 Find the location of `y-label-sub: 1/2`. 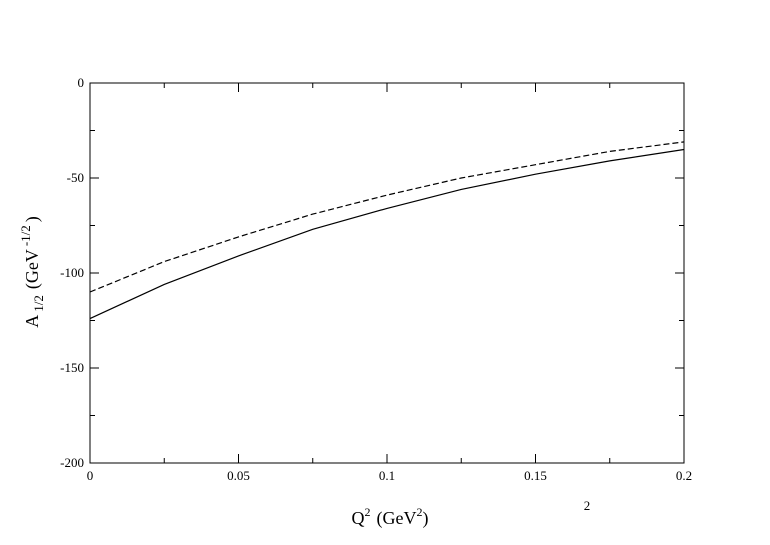

y-label-sub: 1/2 is located at coordinates (38, 303).